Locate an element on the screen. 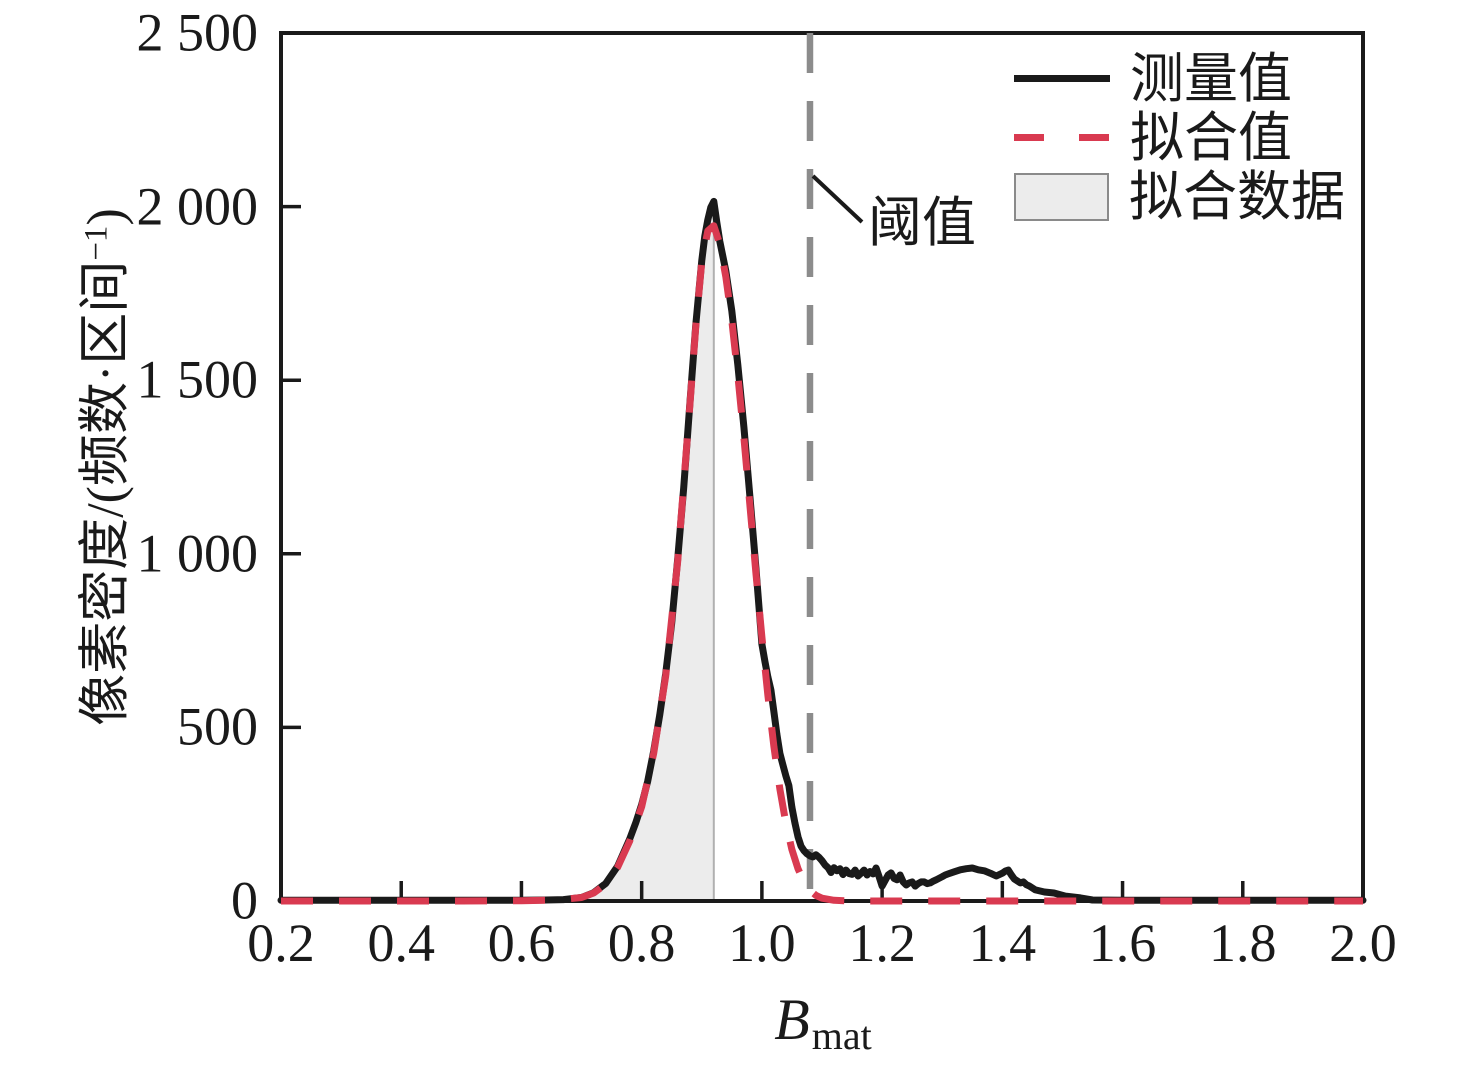 Image resolution: width=1476 pixels, height=1066 pixels. x-axis-title-symbol: B is located at coordinates (792, 1019).